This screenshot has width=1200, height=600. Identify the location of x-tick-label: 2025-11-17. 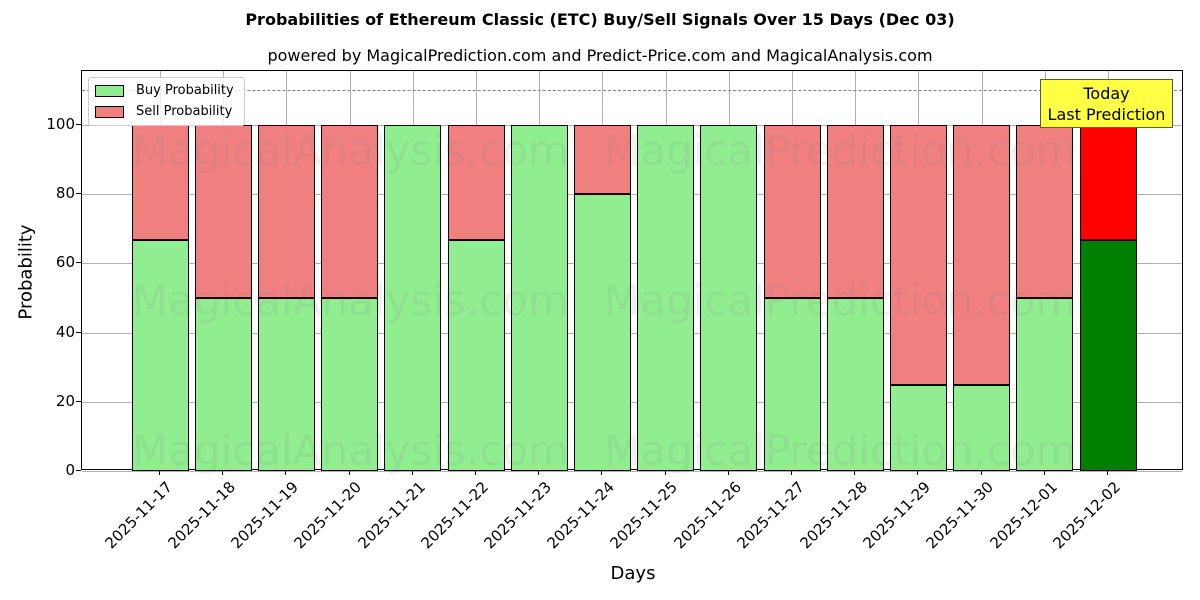
(138, 515).